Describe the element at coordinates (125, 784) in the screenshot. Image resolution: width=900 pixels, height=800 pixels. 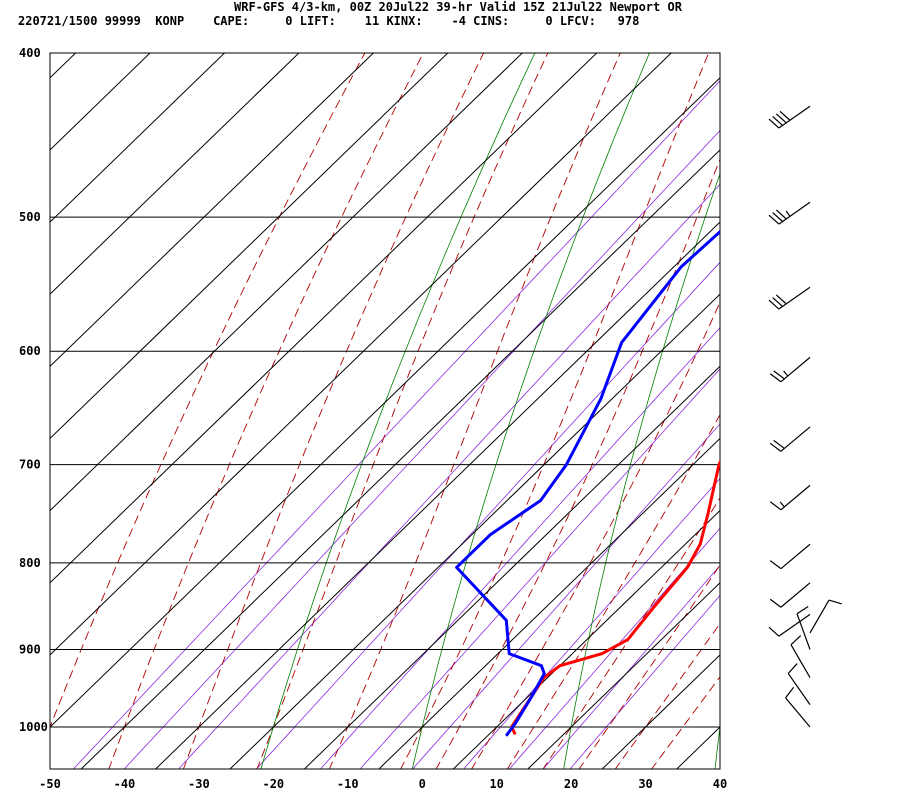
I see `temperature-tick-label: -40` at that location.